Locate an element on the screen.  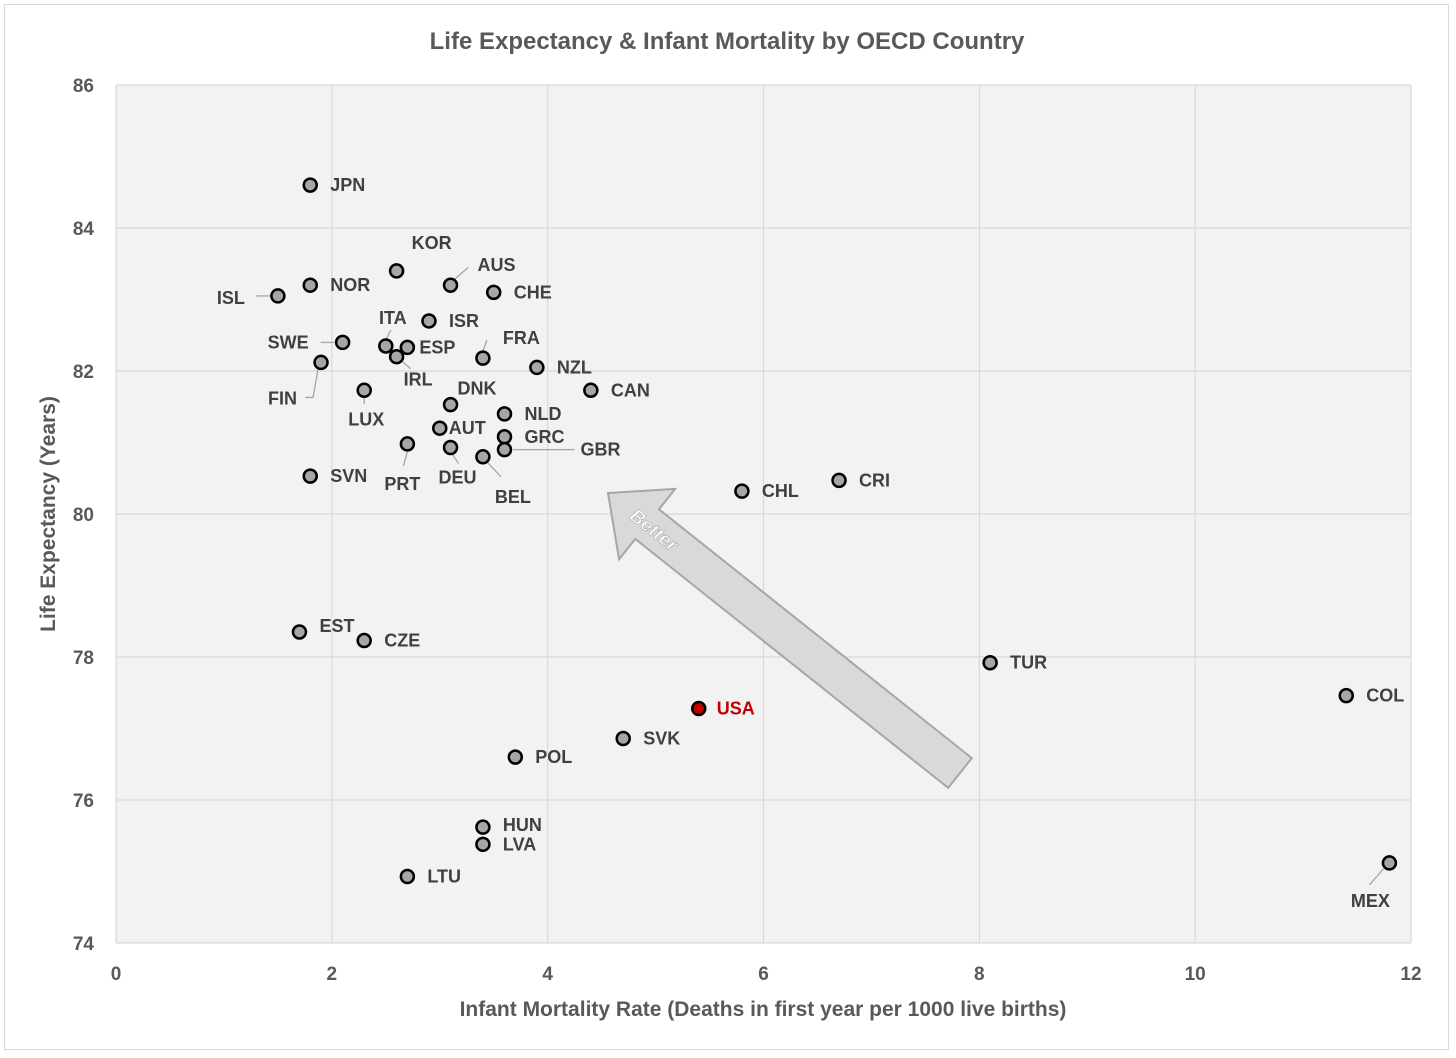
data-point-aus is located at coordinates (450, 285).